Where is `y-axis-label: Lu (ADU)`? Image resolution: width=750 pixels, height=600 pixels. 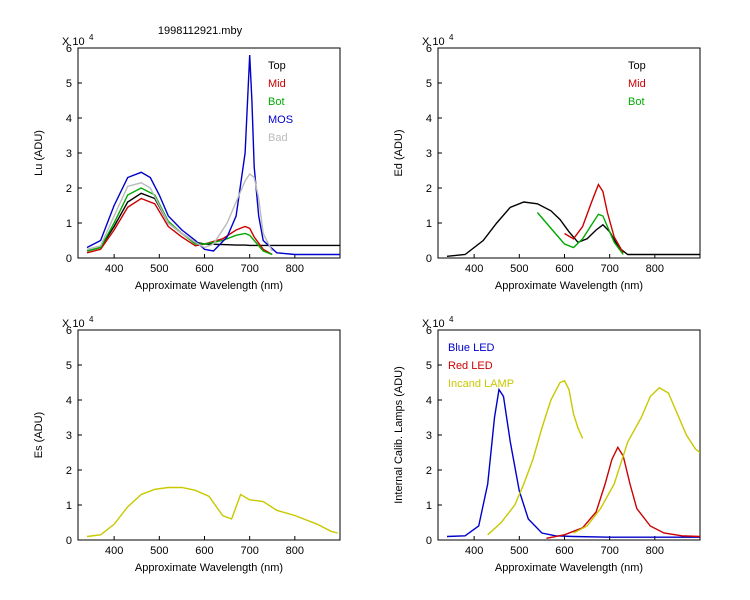
y-axis-label: Lu (ADU) is located at coordinates (39, 153).